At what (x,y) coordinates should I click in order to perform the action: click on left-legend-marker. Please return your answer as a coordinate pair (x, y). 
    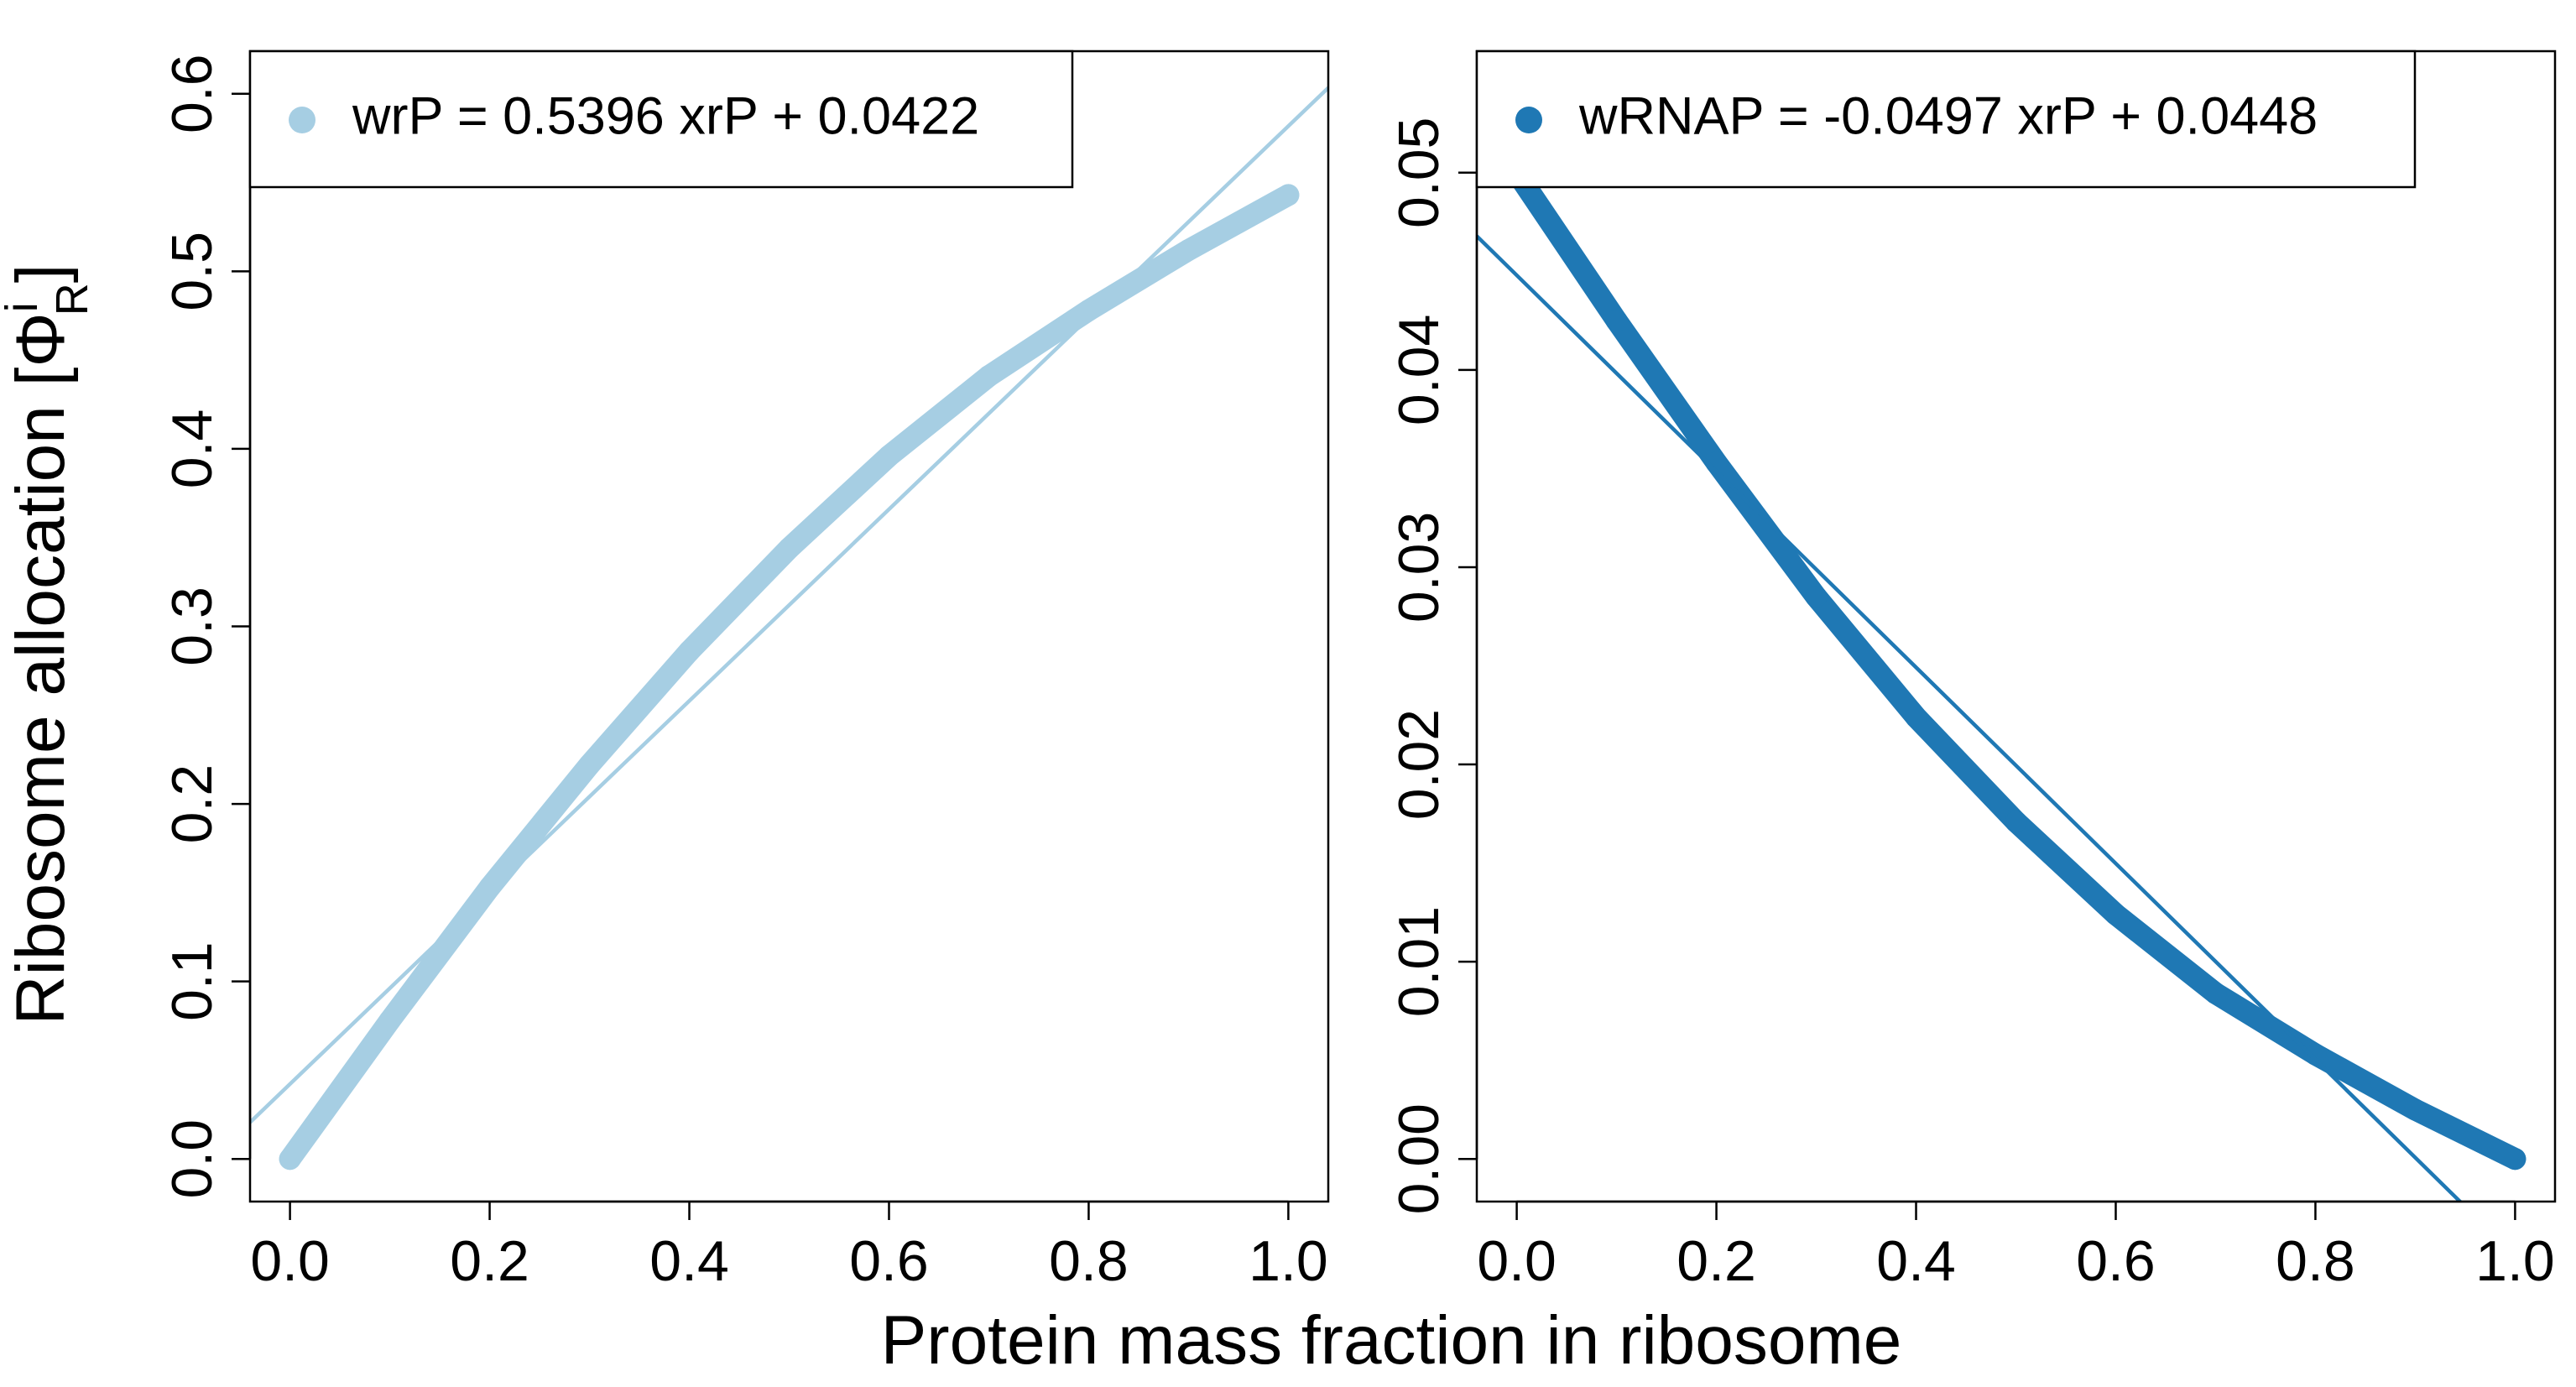
    Looking at the image, I should click on (302, 120).